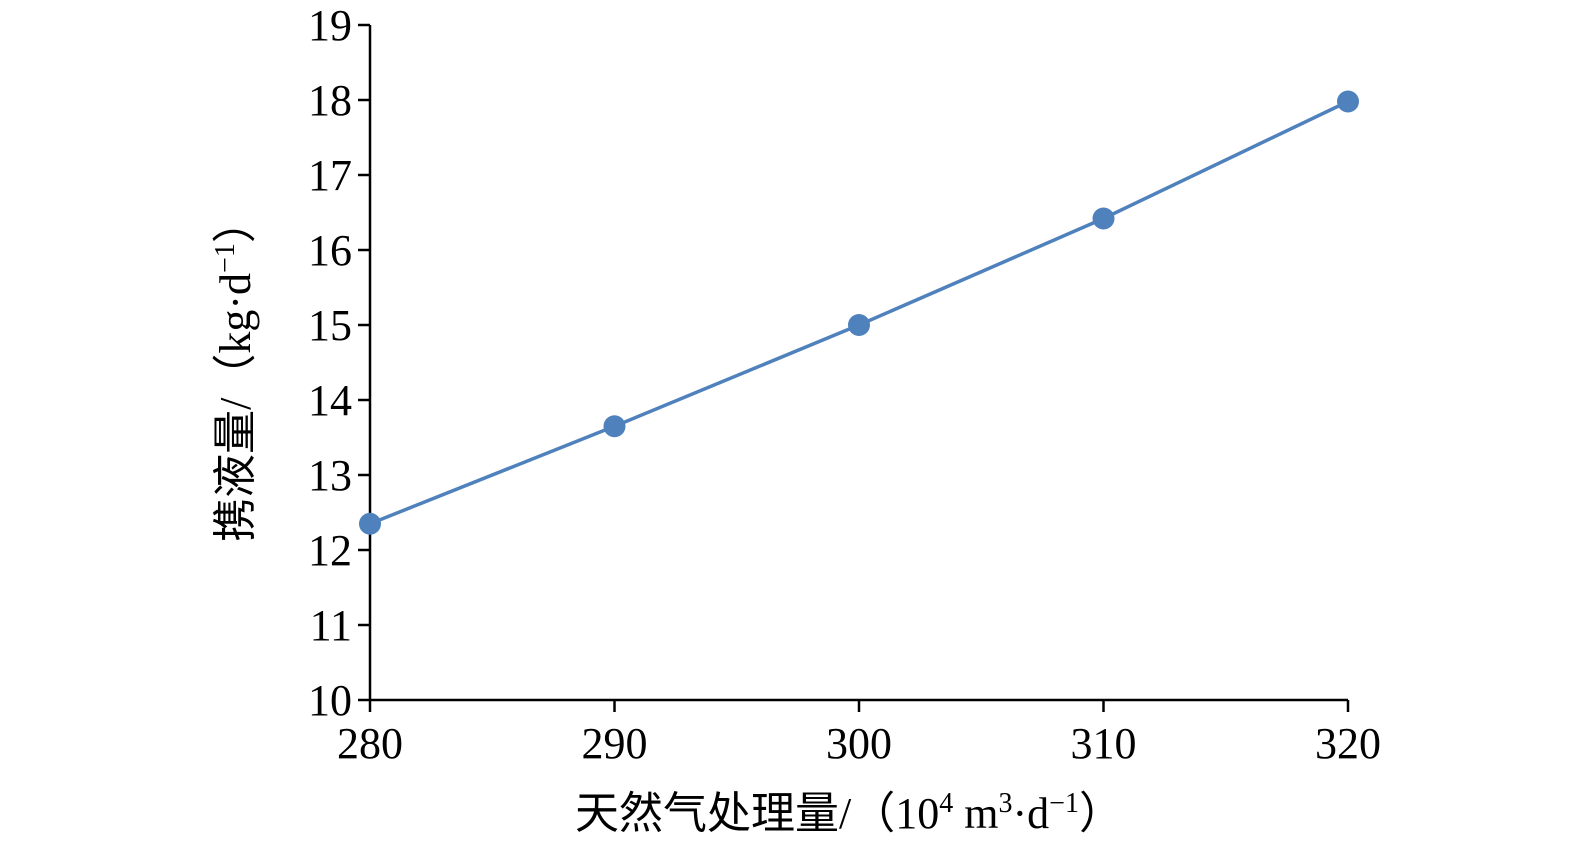  Describe the element at coordinates (330, 250) in the screenshot. I see `y-tick-label: 16` at that location.